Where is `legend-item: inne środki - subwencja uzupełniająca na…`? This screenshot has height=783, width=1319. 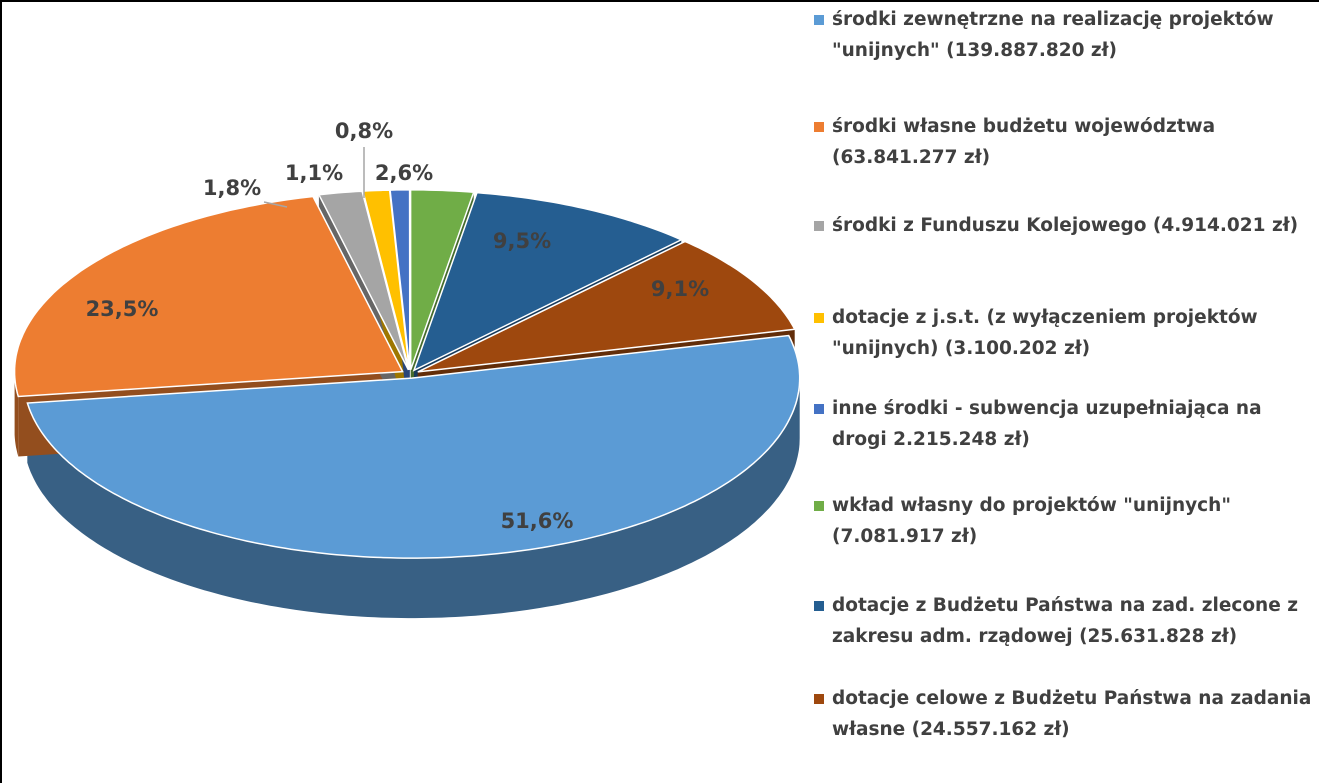 legend-item: inne środki - subwencja uzupełniająca na… is located at coordinates (1064, 424).